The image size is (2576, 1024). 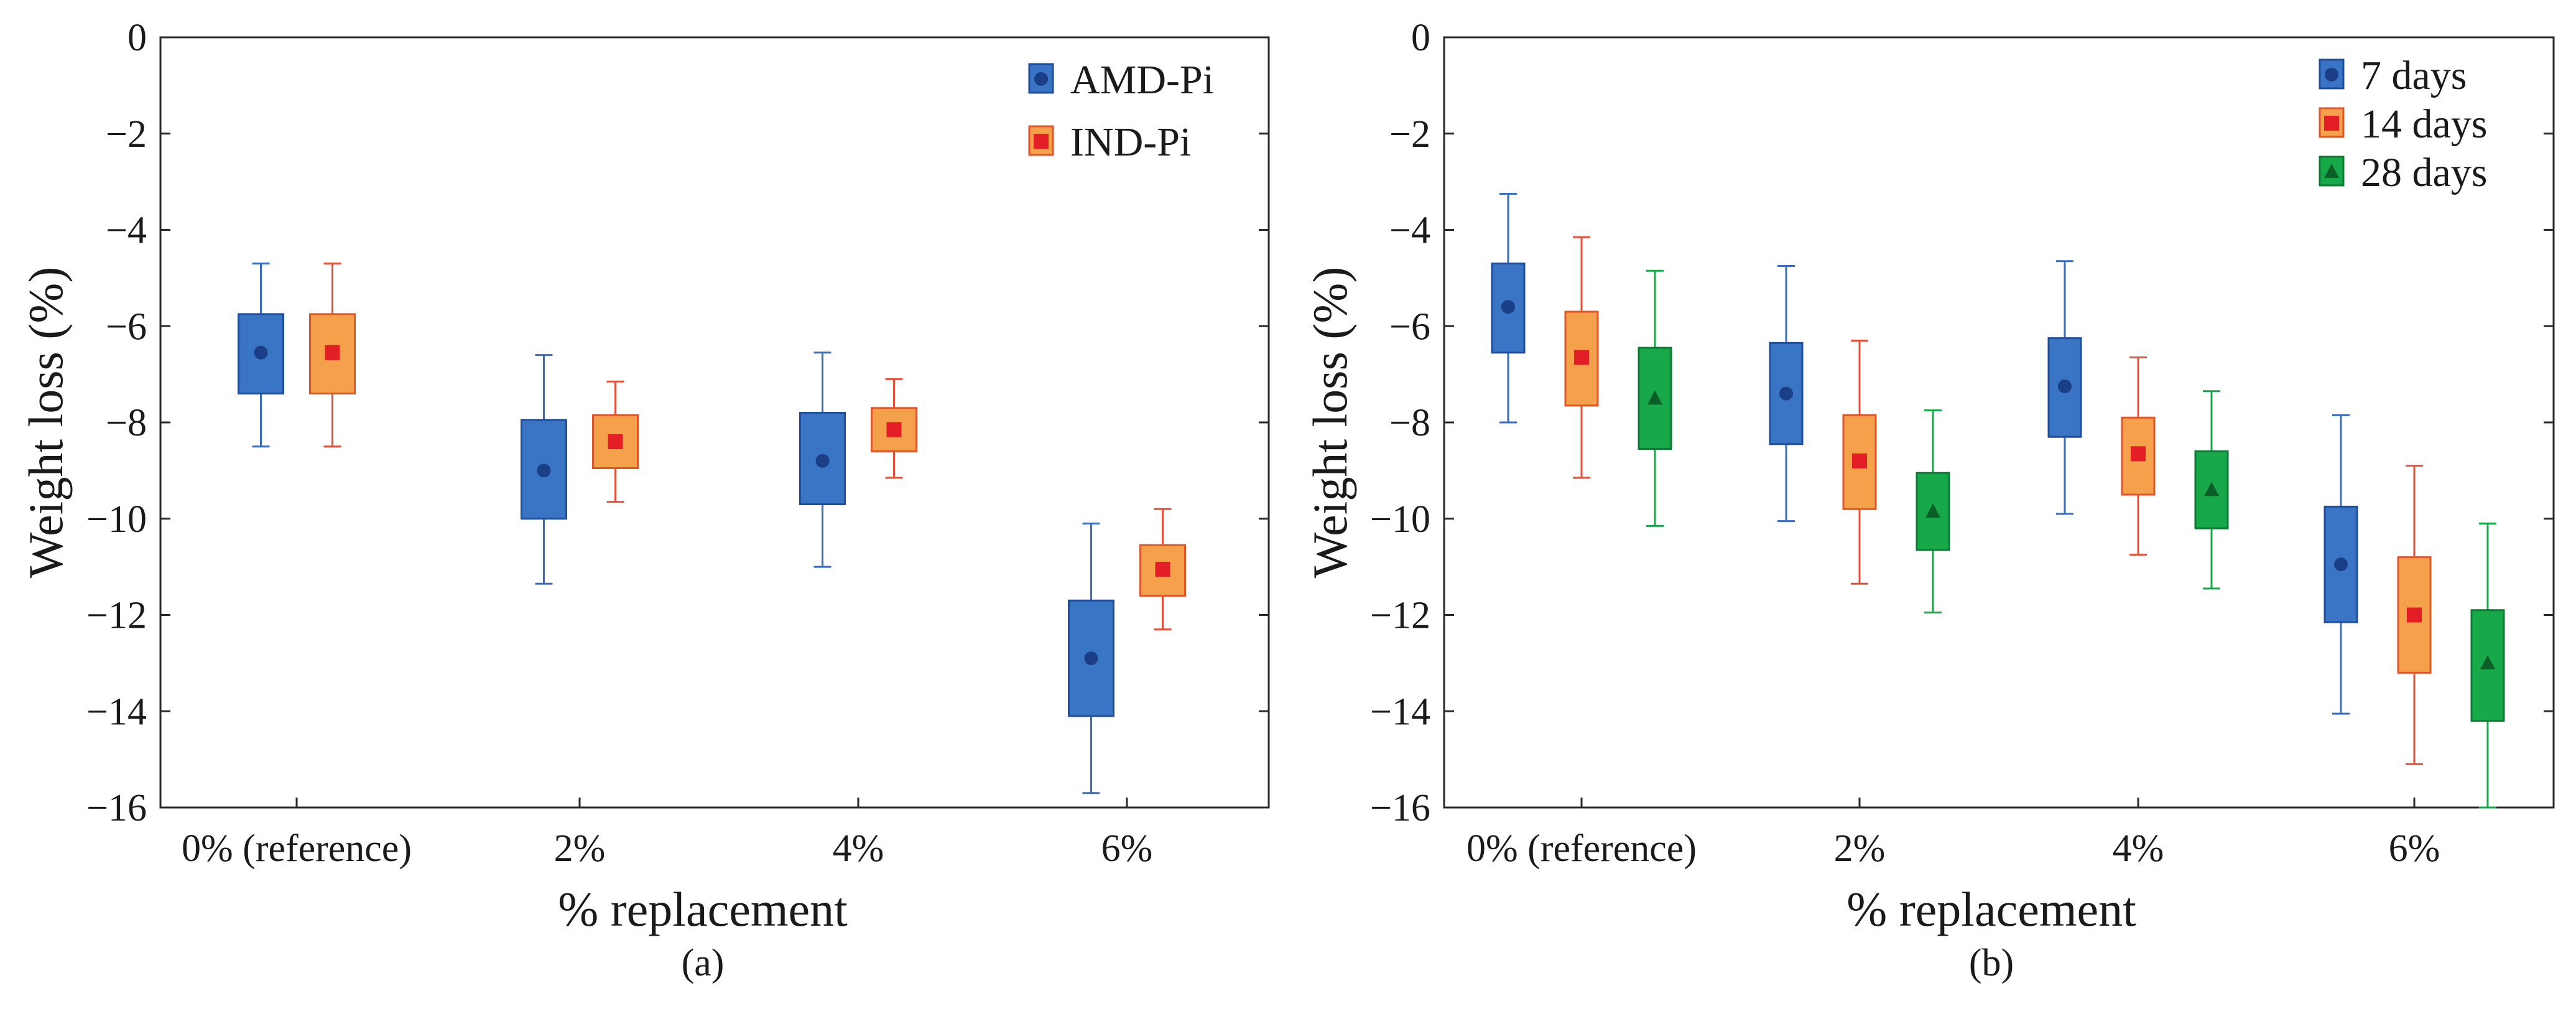 What do you see at coordinates (1992, 963) in the screenshot?
I see `panel-label: (b)` at bounding box center [1992, 963].